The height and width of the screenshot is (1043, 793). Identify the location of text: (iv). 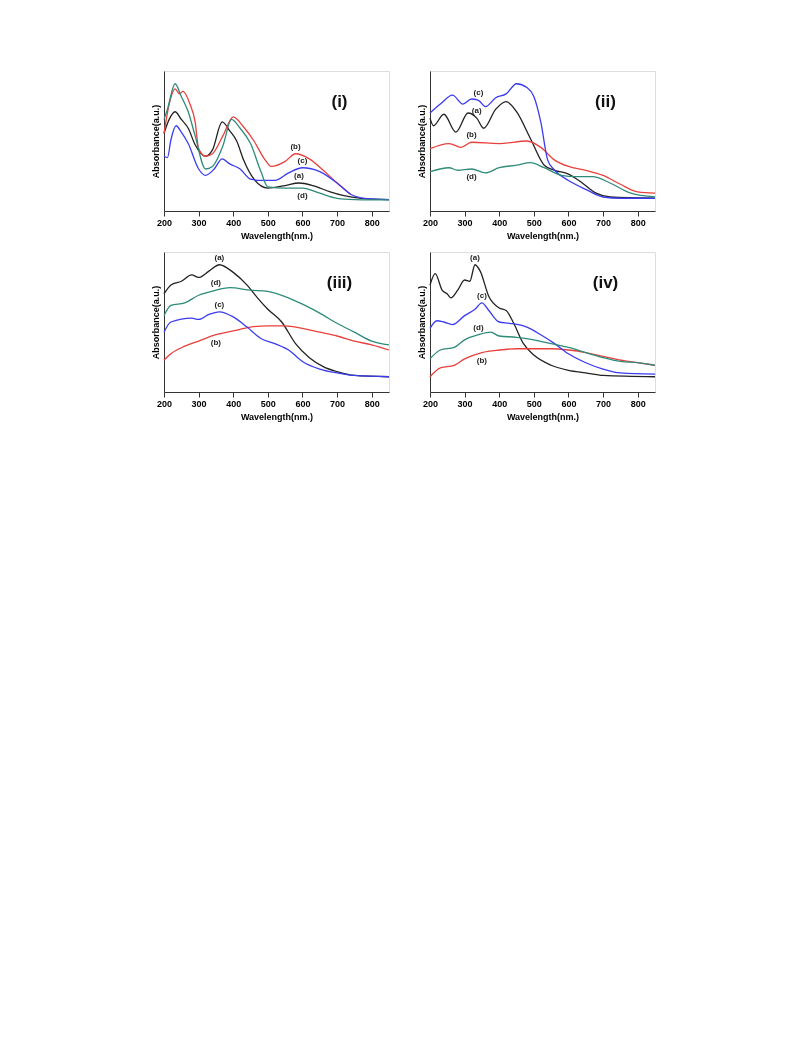
(605, 282).